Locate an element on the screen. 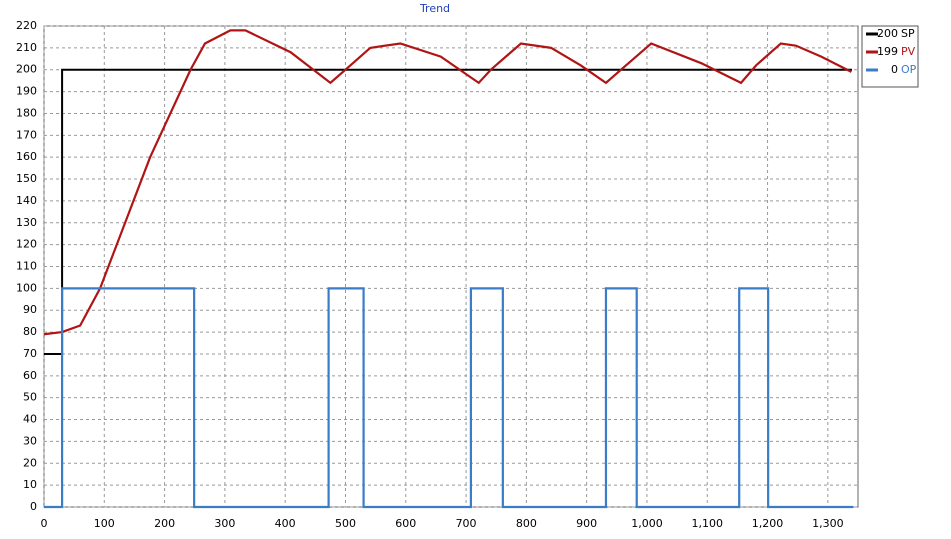 The height and width of the screenshot is (539, 951). x-tick-label: 1,200 is located at coordinates (768, 523).